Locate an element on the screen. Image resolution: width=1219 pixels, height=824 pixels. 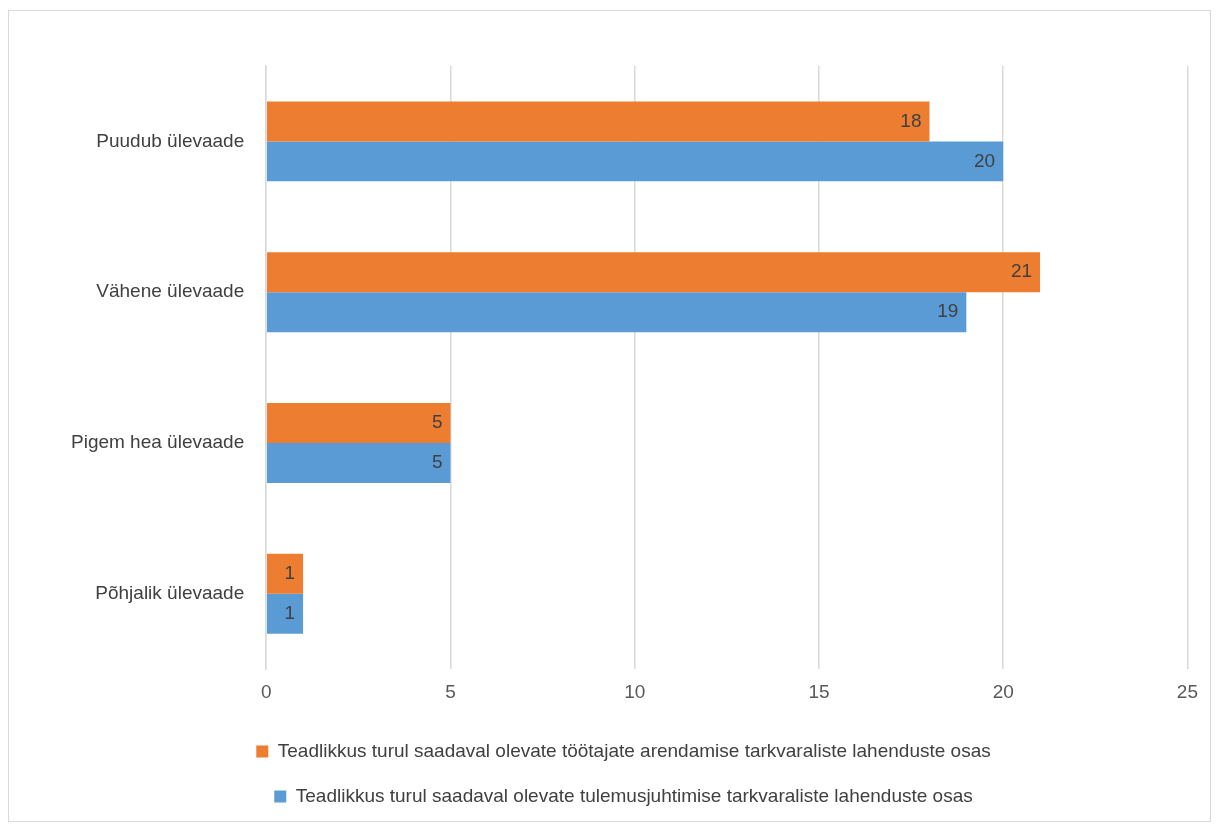
data-label: 19 is located at coordinates (948, 311).